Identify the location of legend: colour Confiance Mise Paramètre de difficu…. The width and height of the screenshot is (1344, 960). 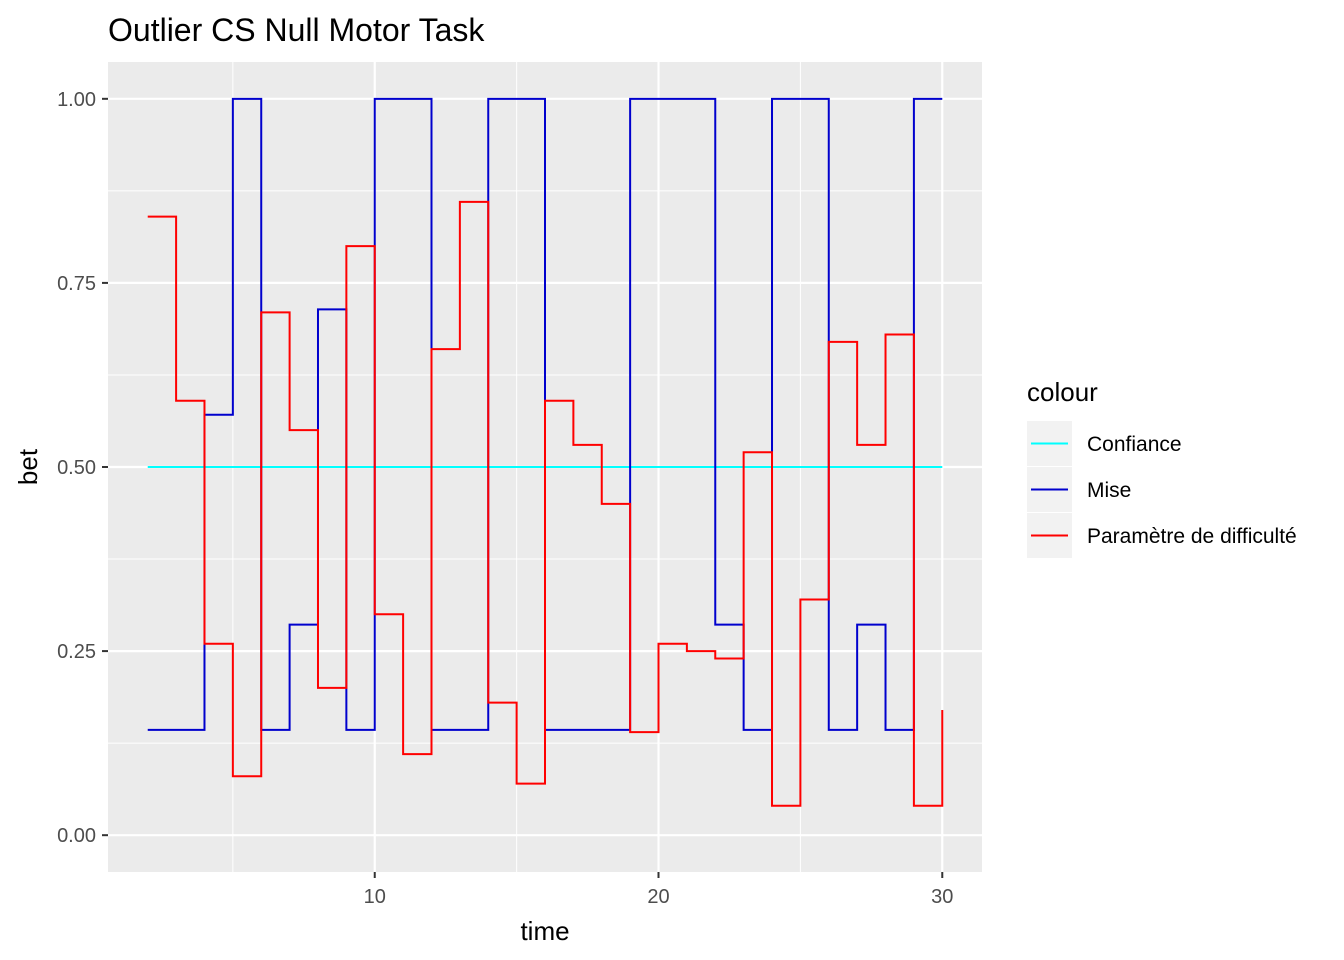
(1162, 467).